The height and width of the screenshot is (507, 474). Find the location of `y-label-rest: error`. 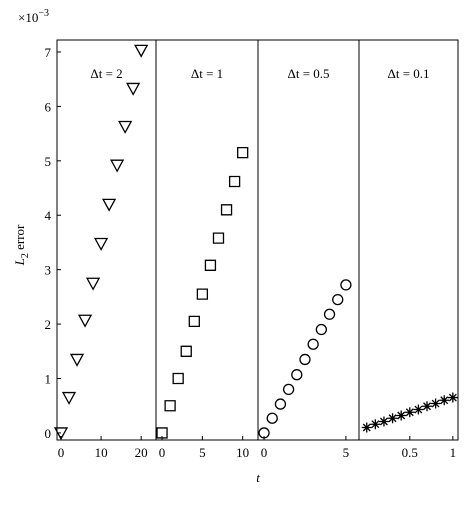

y-label-rest: error is located at coordinates (19, 238).